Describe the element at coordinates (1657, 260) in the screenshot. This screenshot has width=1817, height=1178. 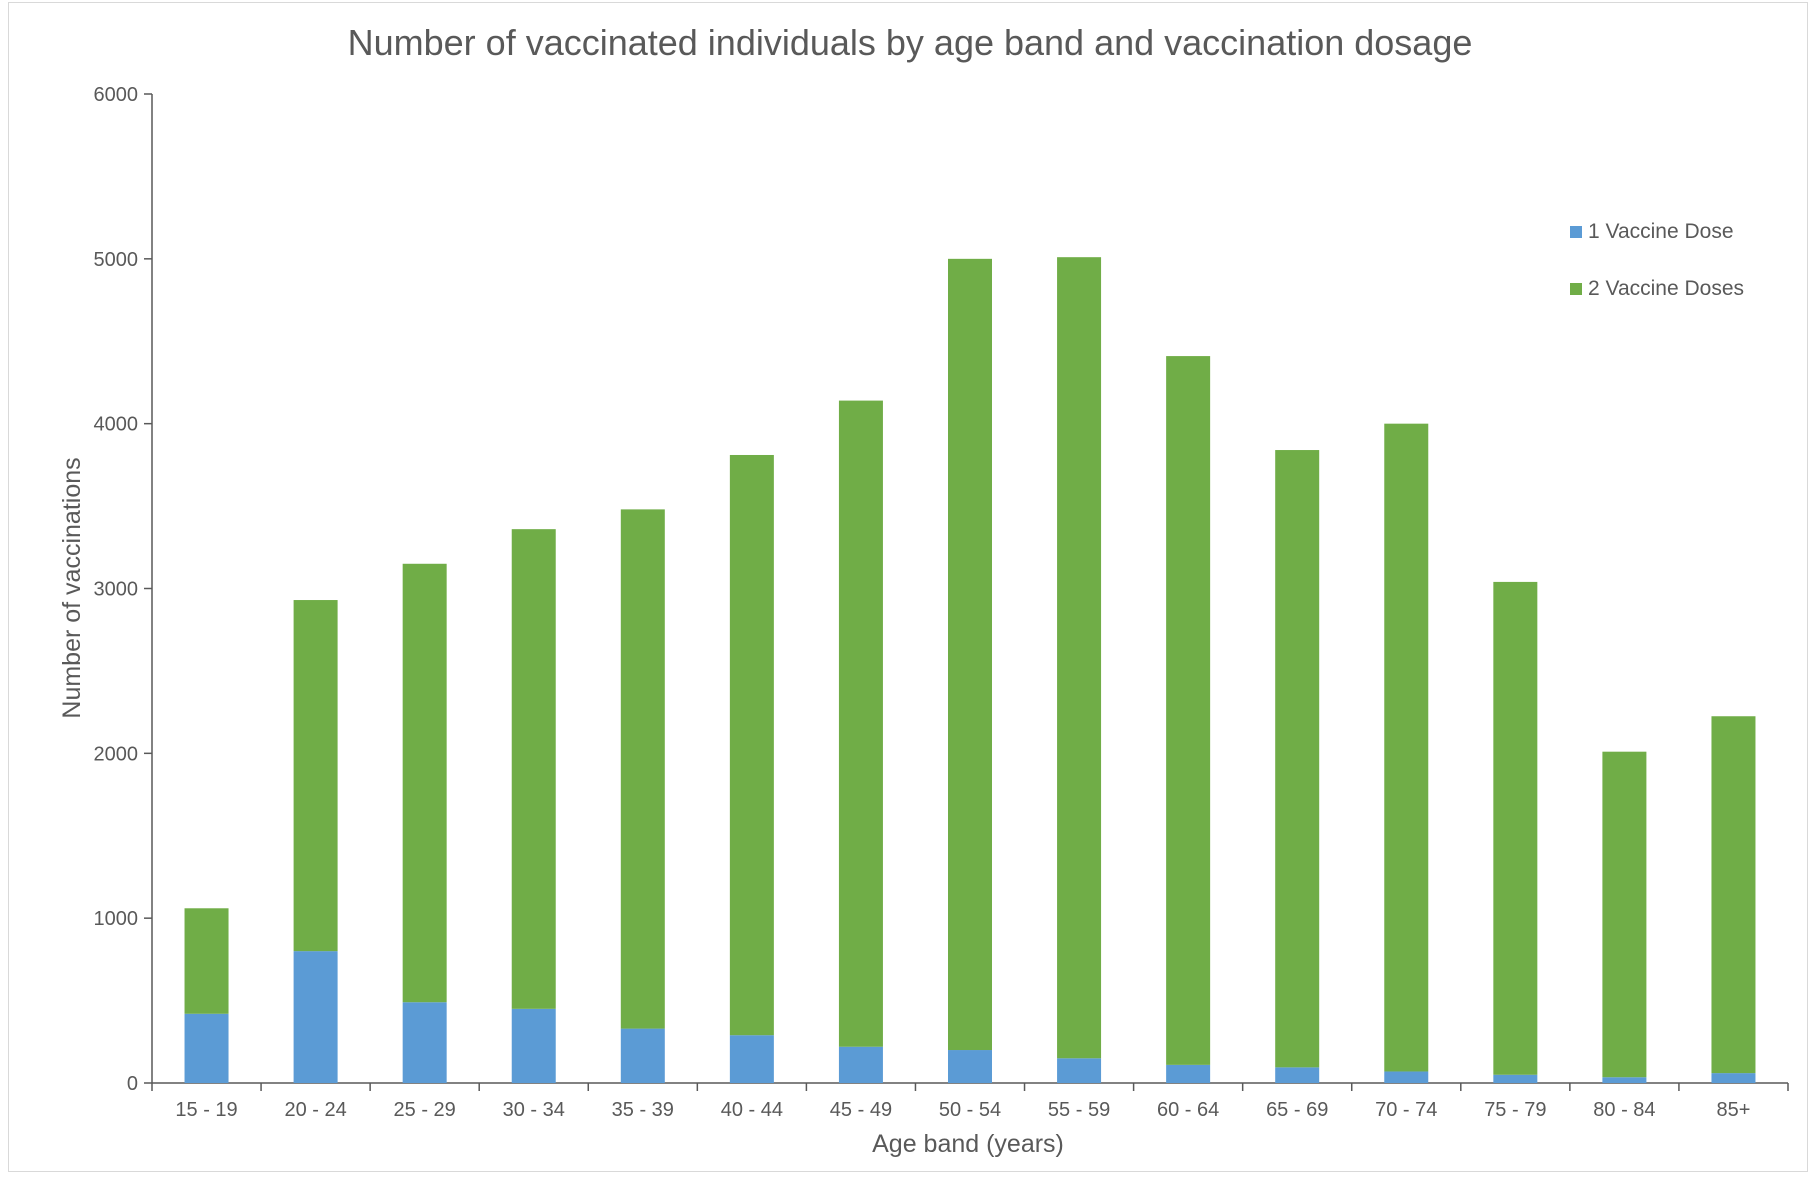
I see `legend: 1 Vaccine Dose 2 Vaccine Doses` at that location.